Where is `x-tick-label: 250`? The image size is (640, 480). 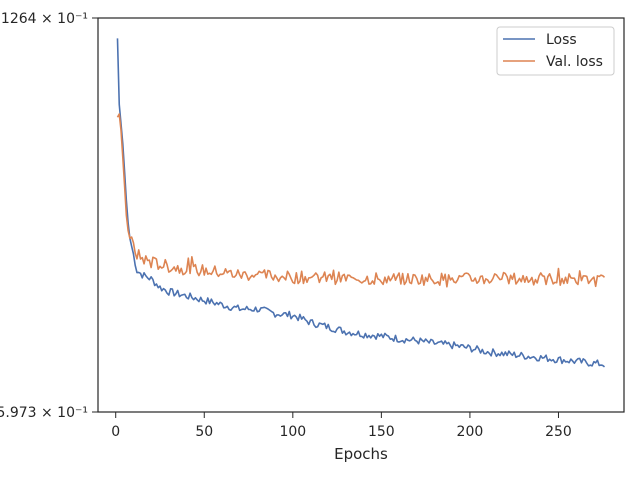
x-tick-label: 250 is located at coordinates (558, 432).